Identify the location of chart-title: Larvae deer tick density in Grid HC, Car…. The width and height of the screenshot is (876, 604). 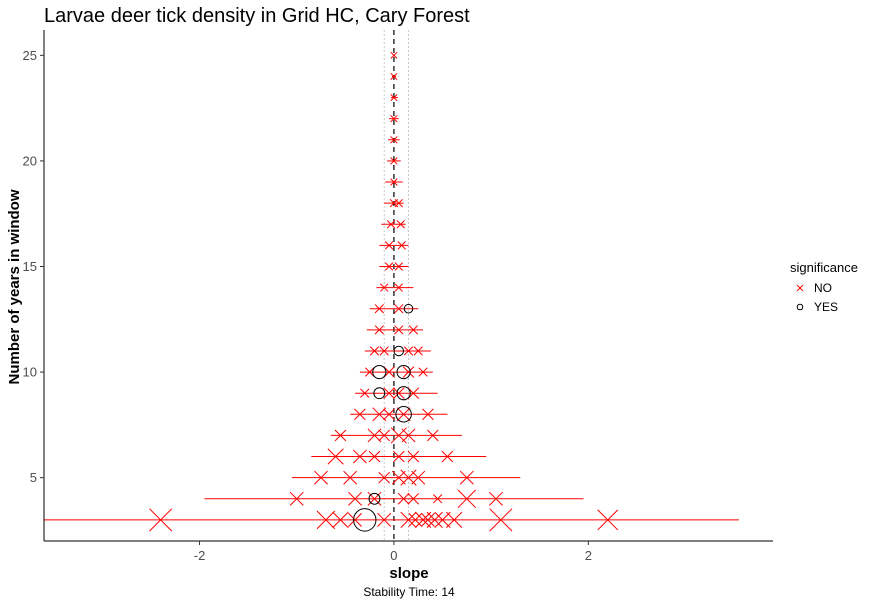
(257, 16).